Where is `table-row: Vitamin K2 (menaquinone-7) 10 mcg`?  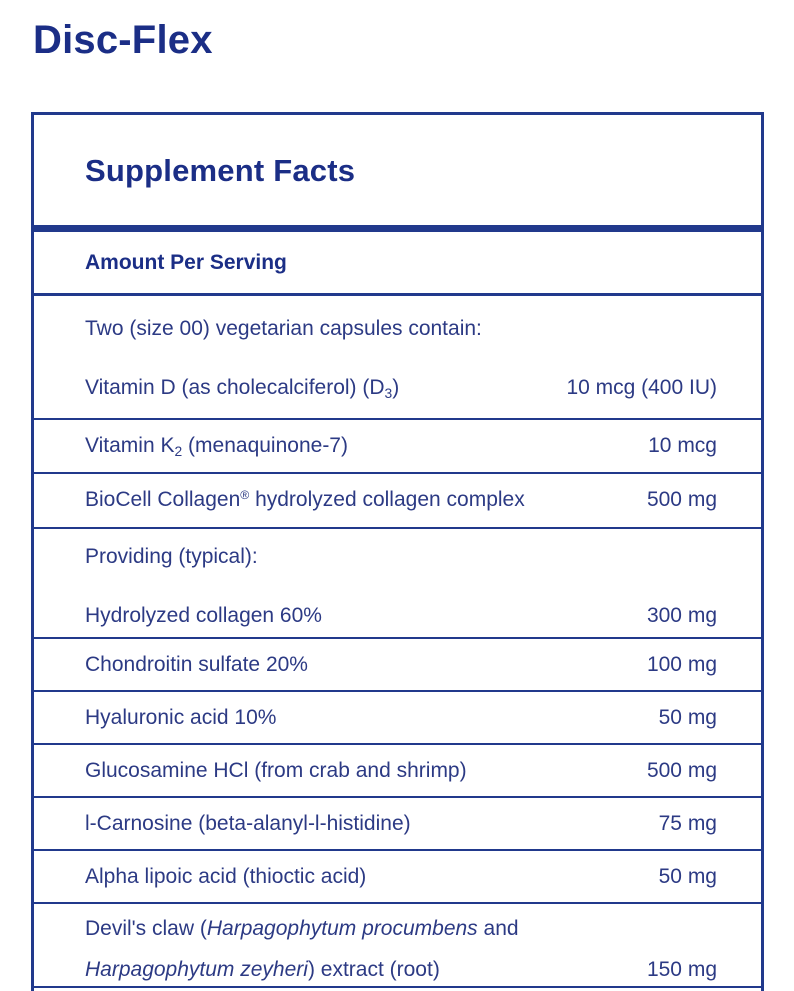
table-row: Vitamin K2 (menaquinone-7) 10 mcg is located at coordinates (397, 447).